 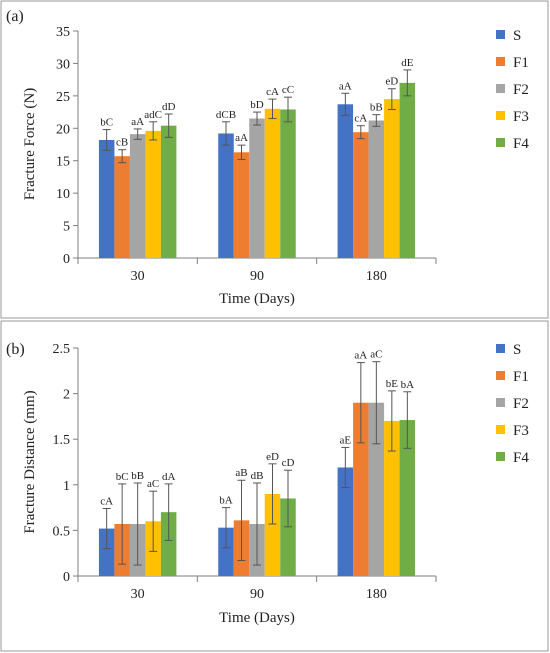 I want to click on panel-b-legend-label-f2: F2, so click(x=521, y=404).